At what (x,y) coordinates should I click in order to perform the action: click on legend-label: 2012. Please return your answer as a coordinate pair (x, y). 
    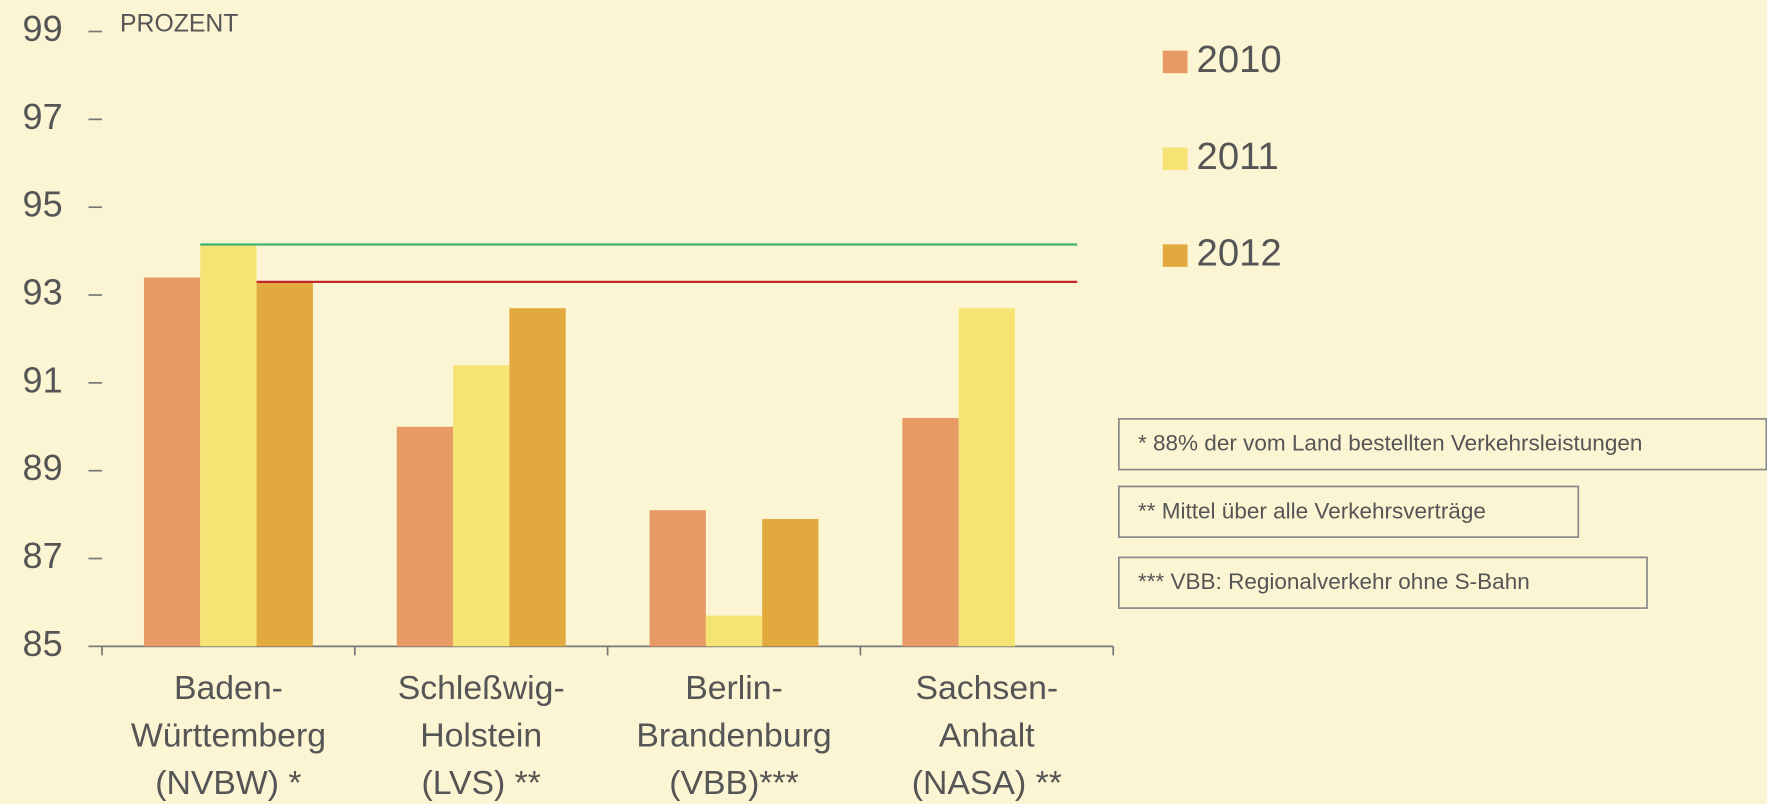
    Looking at the image, I should click on (1239, 253).